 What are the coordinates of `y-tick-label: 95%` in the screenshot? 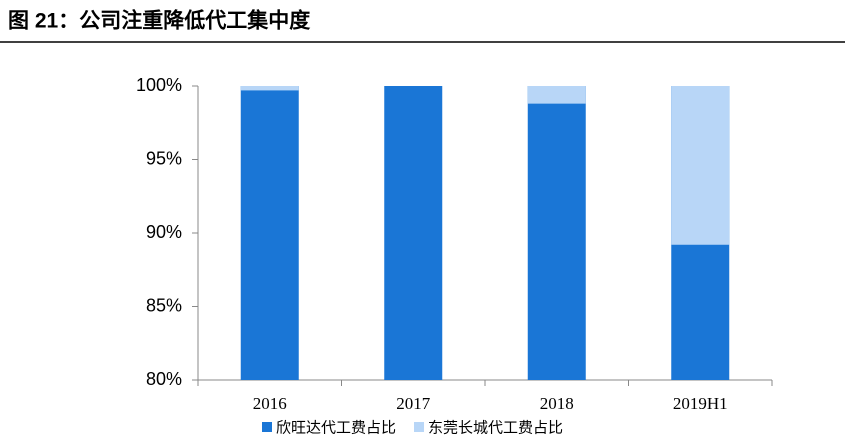 It's located at (164, 158).